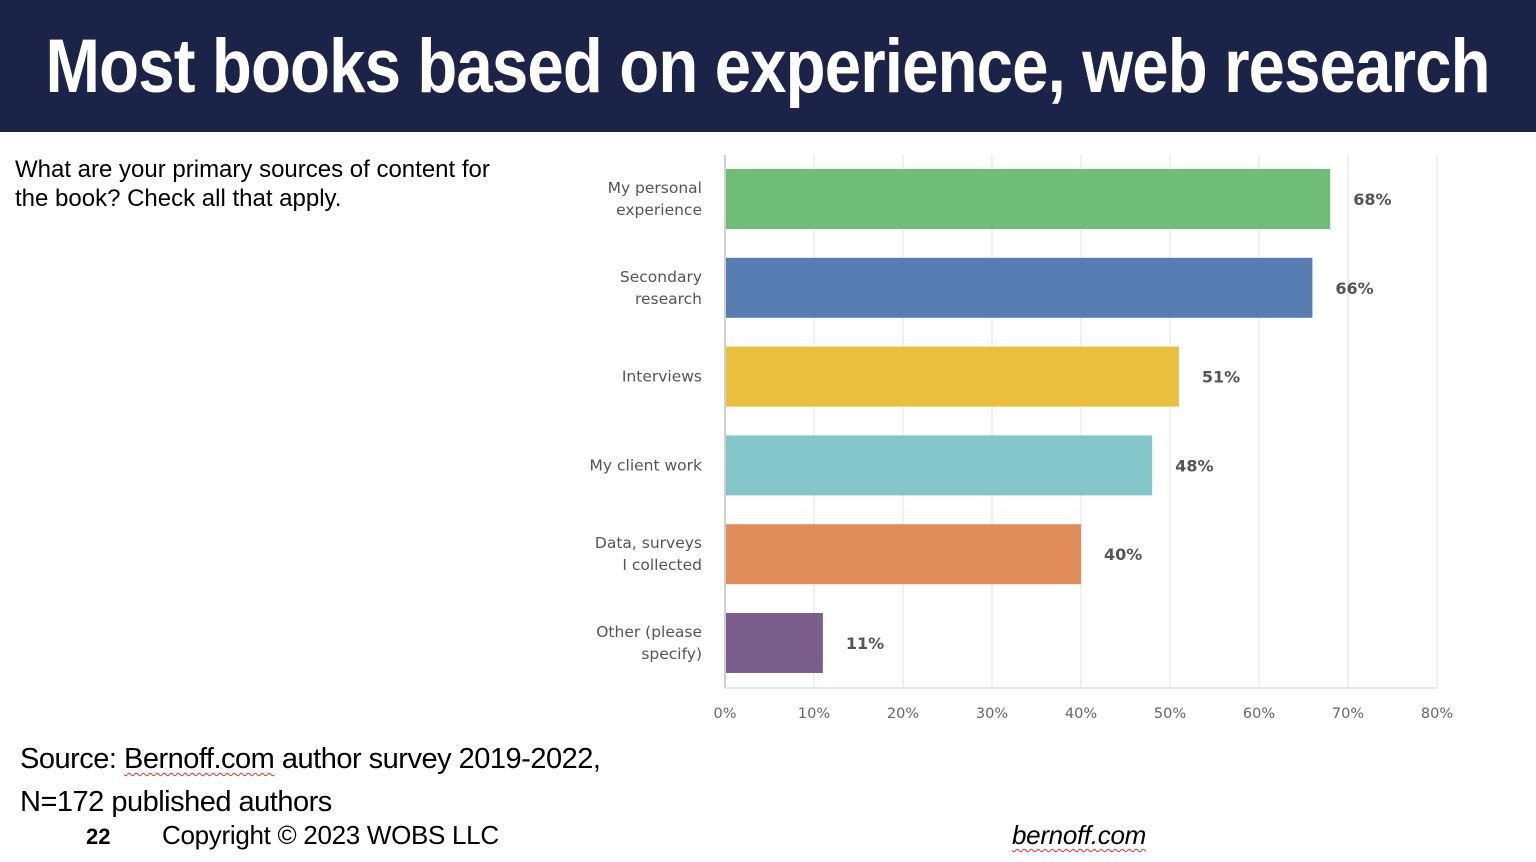 Image resolution: width=1536 pixels, height=862 pixels. What do you see at coordinates (1437, 714) in the screenshot?
I see `x-tick-label: 80%` at bounding box center [1437, 714].